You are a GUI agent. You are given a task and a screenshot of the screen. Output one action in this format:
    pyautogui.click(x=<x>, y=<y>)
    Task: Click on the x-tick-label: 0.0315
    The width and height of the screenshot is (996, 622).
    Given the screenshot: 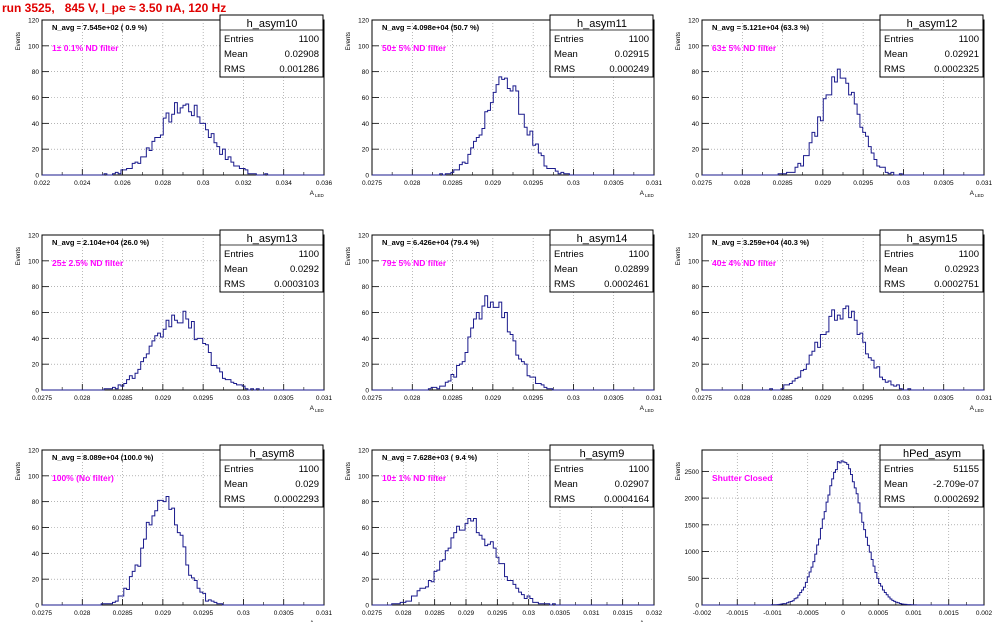 What is the action you would take?
    pyautogui.click(x=623, y=613)
    